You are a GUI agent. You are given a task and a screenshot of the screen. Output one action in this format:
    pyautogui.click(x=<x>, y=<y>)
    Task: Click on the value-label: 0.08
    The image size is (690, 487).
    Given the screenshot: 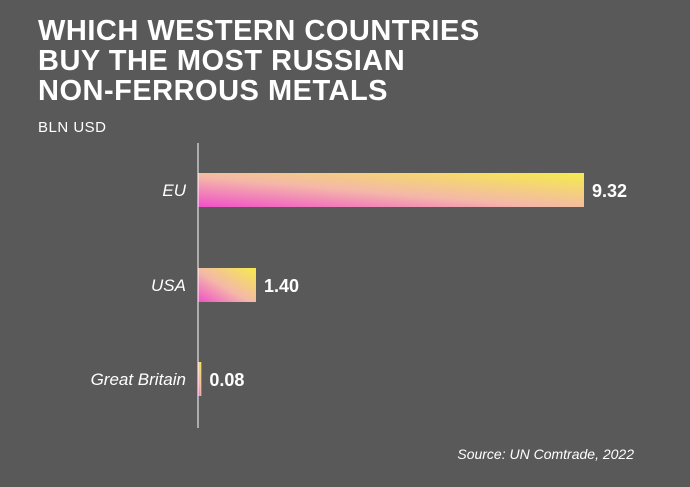 What is the action you would take?
    pyautogui.click(x=226, y=380)
    